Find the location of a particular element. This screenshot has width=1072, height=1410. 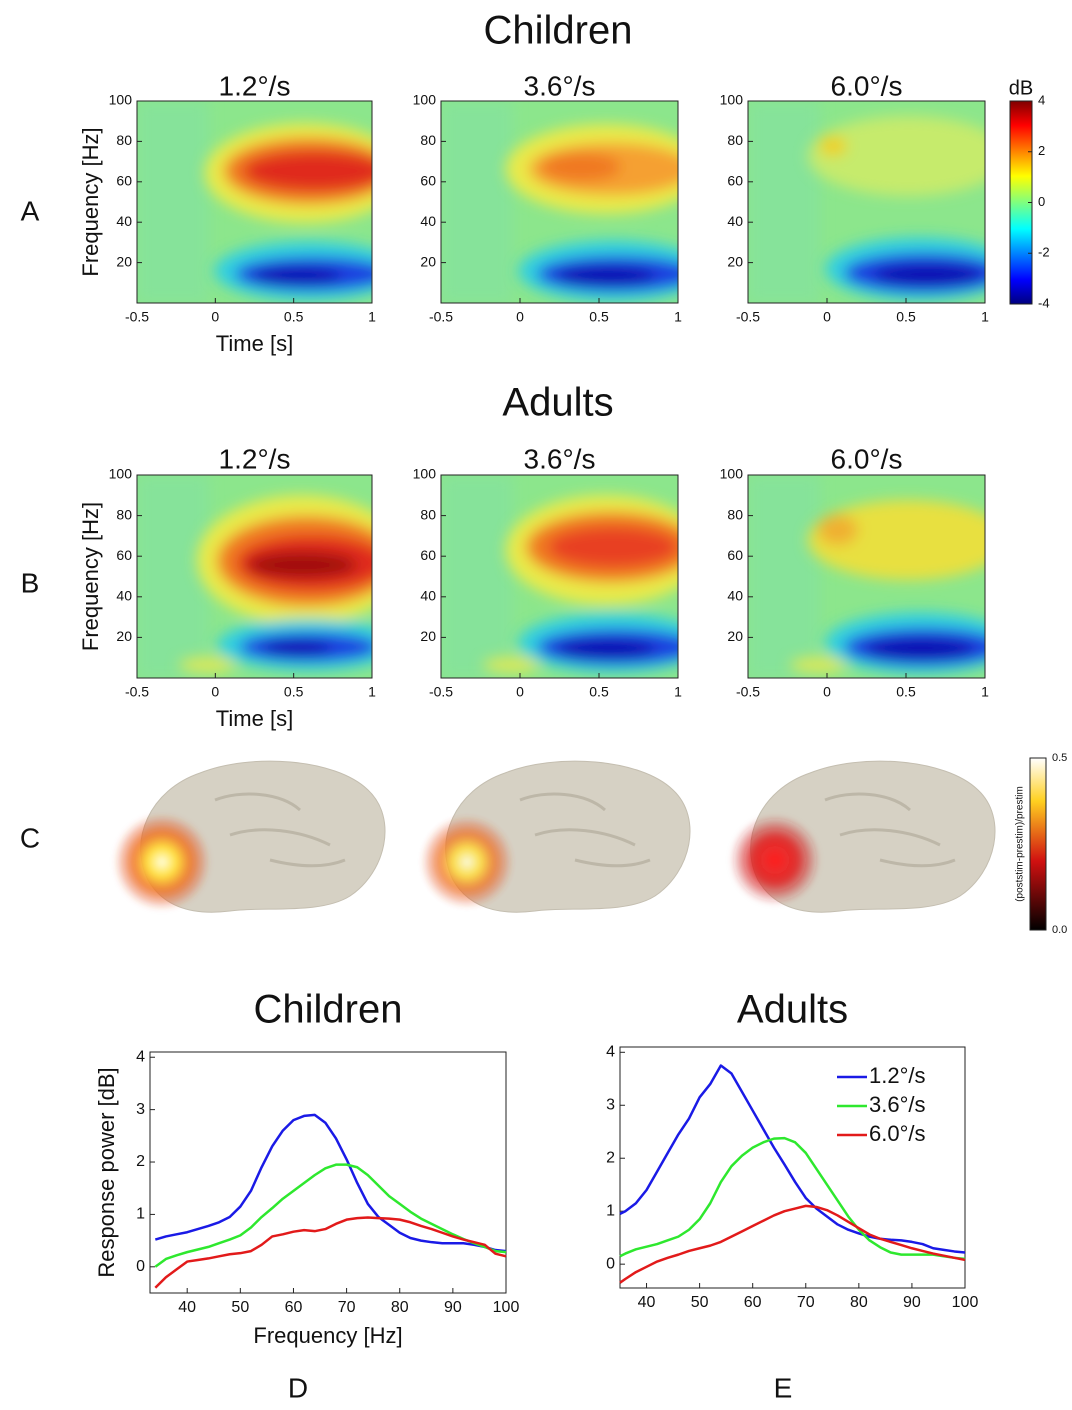

colorbar-label: dB is located at coordinates (1021, 88).